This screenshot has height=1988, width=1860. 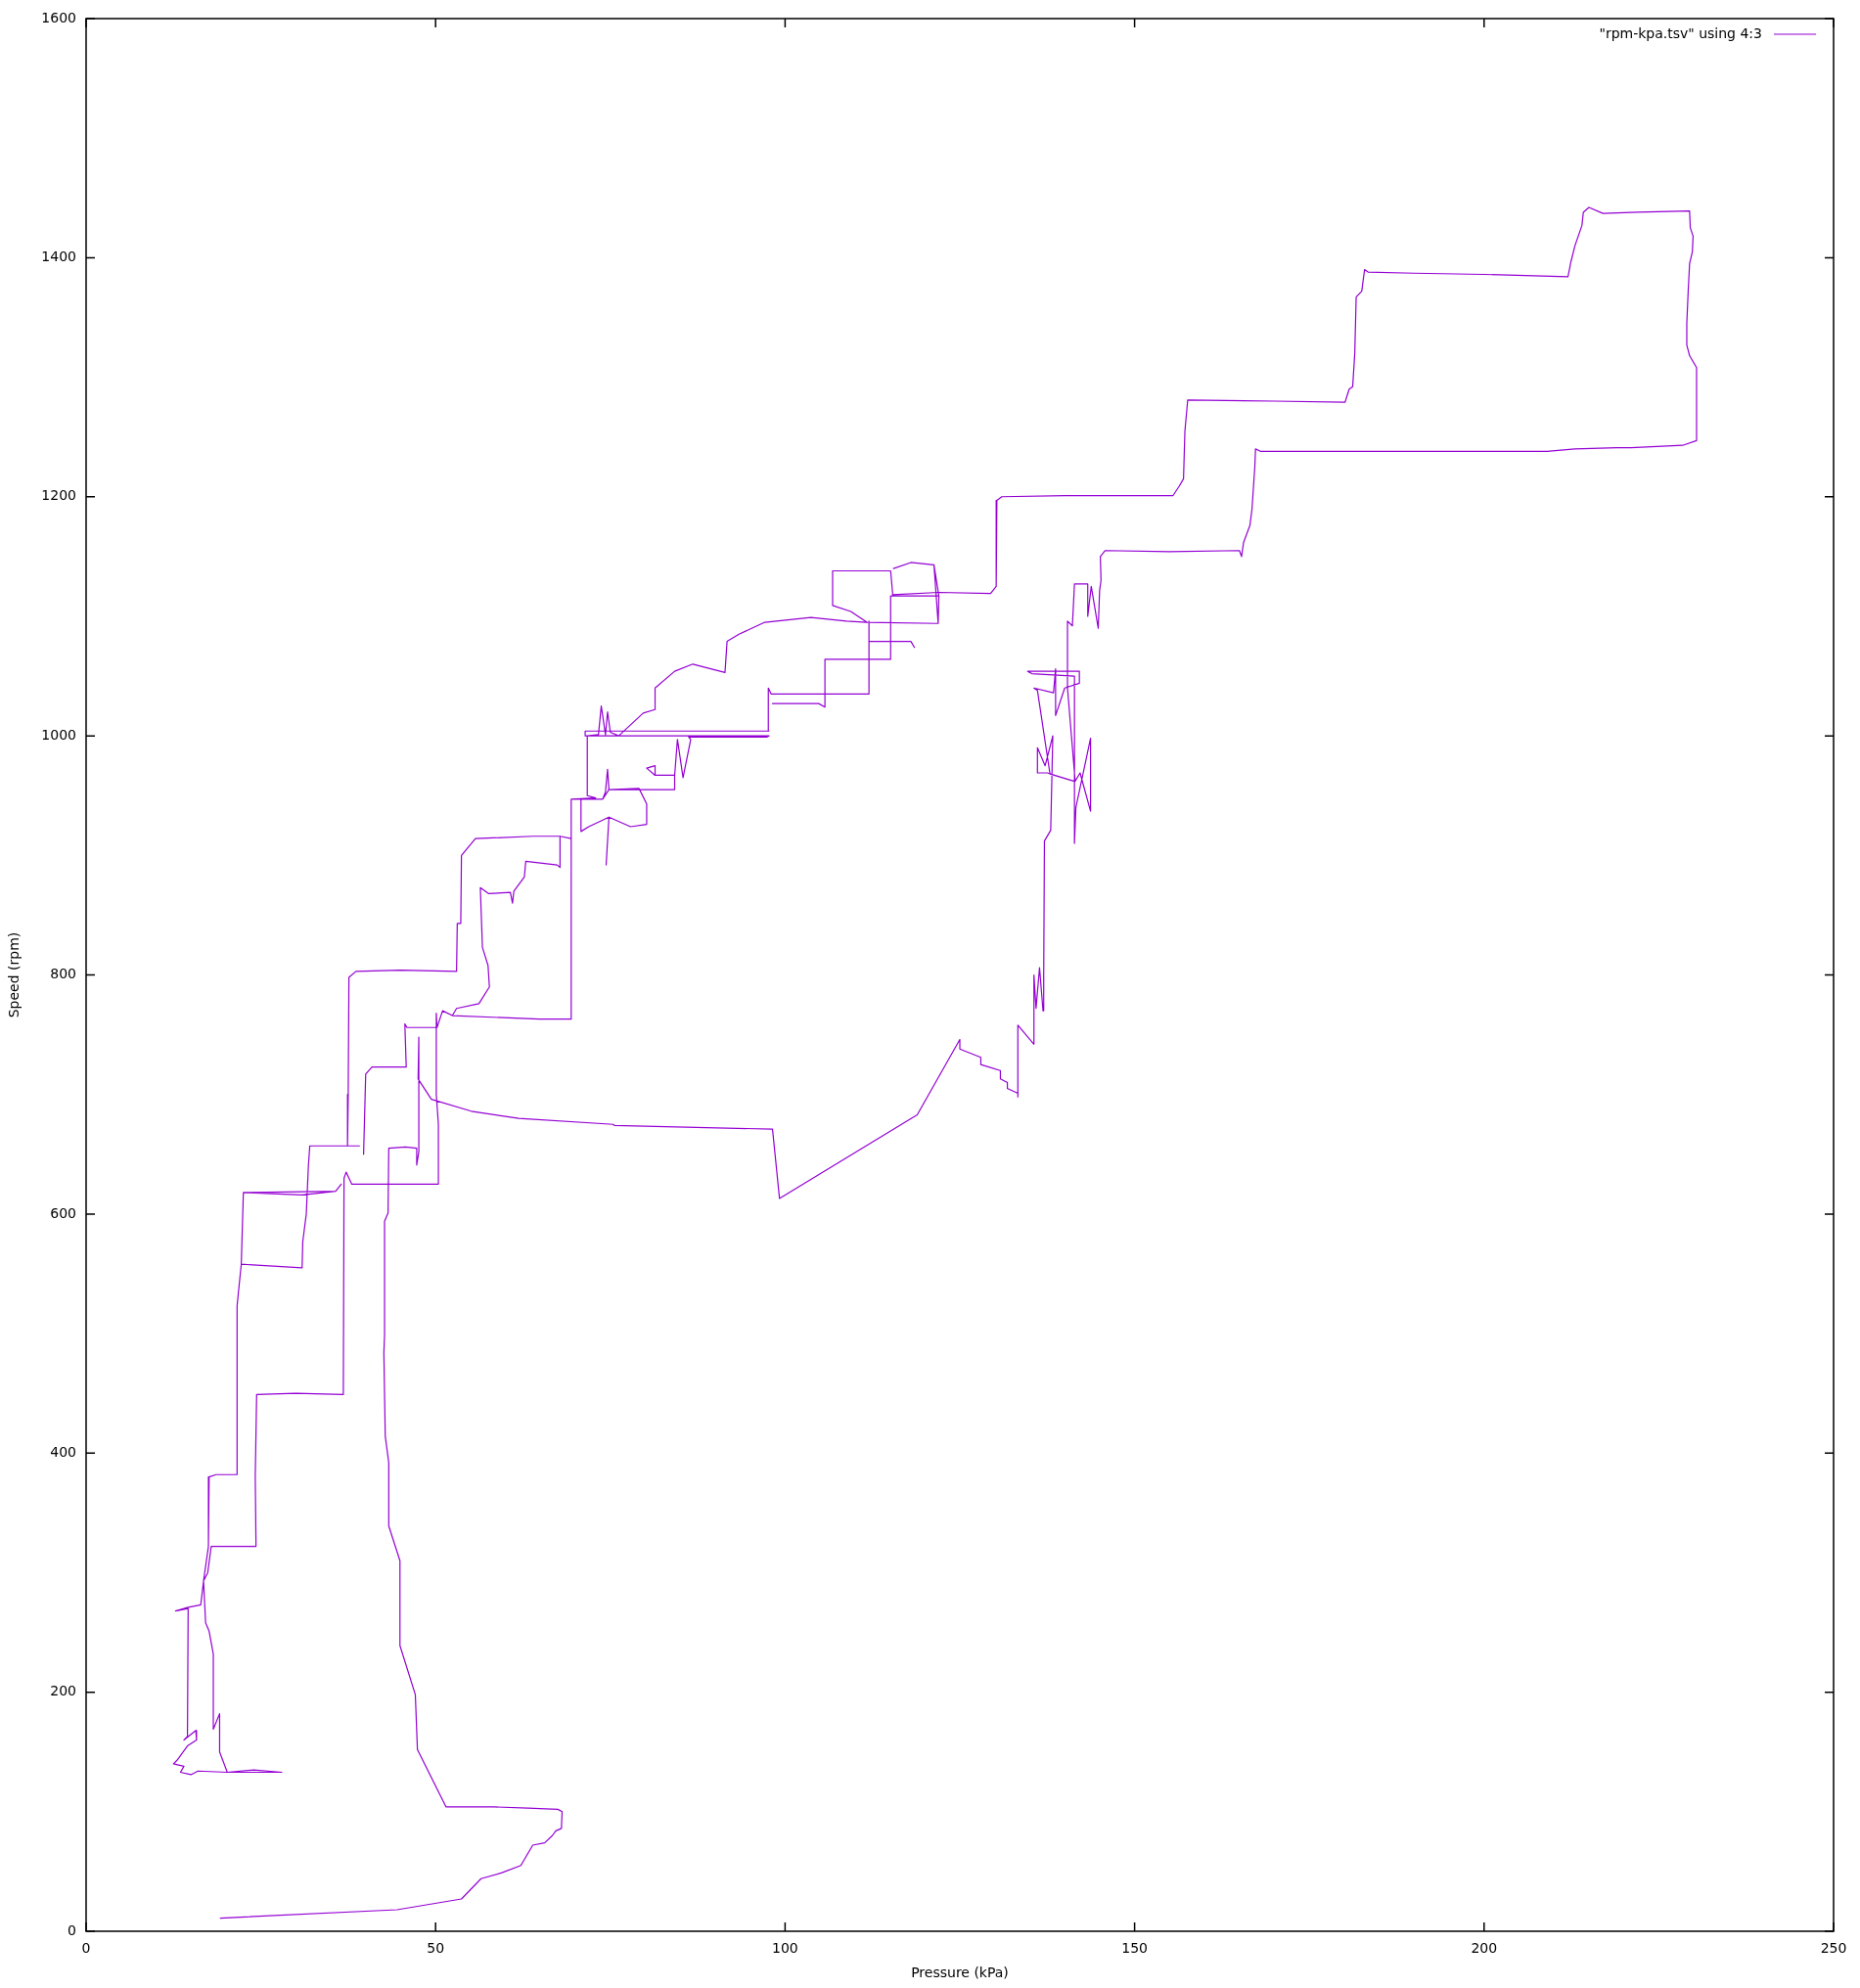 What do you see at coordinates (58, 17) in the screenshot?
I see `y-tick-label: 1600` at bounding box center [58, 17].